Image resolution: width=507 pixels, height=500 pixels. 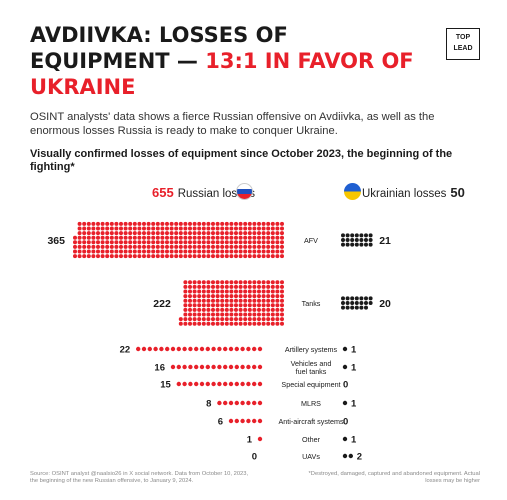 I want to click on logo-line-top: TOP, so click(x=463, y=37).